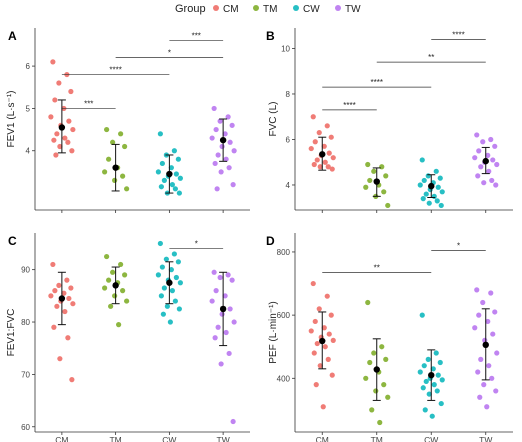  What do you see at coordinates (256, 8) in the screenshot?
I see `legend-swatch-tm` at bounding box center [256, 8].